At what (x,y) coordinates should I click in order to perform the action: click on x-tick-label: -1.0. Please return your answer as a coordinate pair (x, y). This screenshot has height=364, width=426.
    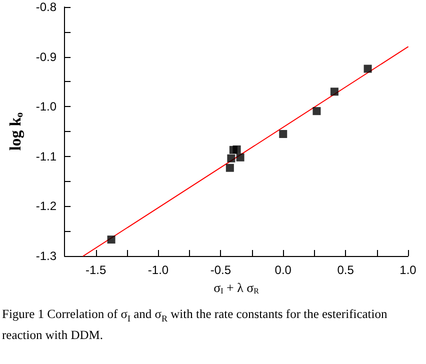
    Looking at the image, I should click on (158, 270).